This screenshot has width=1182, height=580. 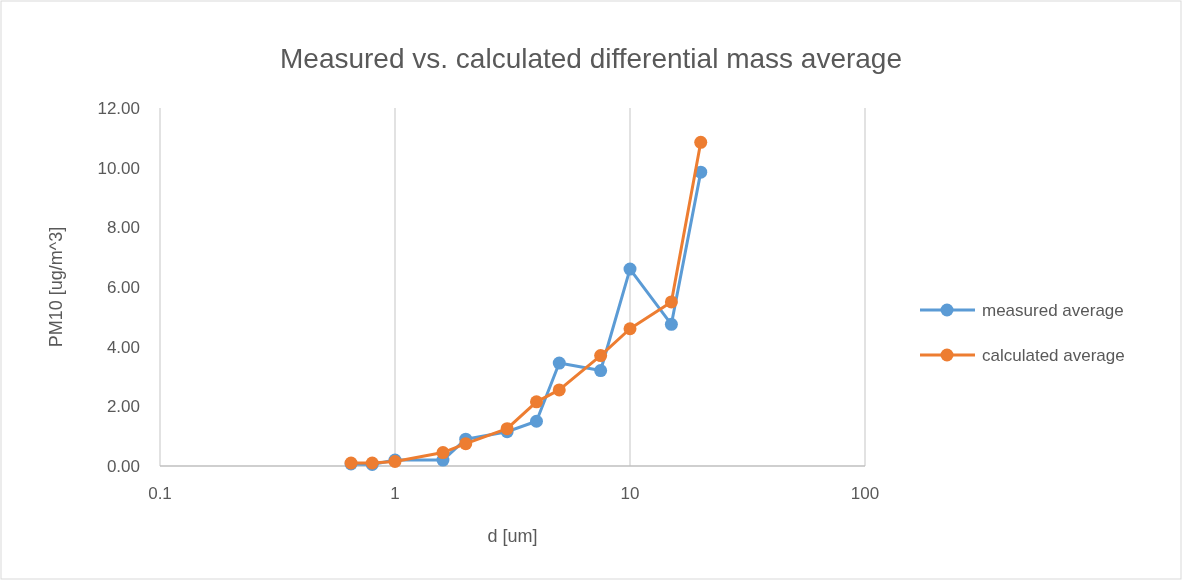 I want to click on y-axis-title: PM10 [ug/m^3], so click(x=56, y=287).